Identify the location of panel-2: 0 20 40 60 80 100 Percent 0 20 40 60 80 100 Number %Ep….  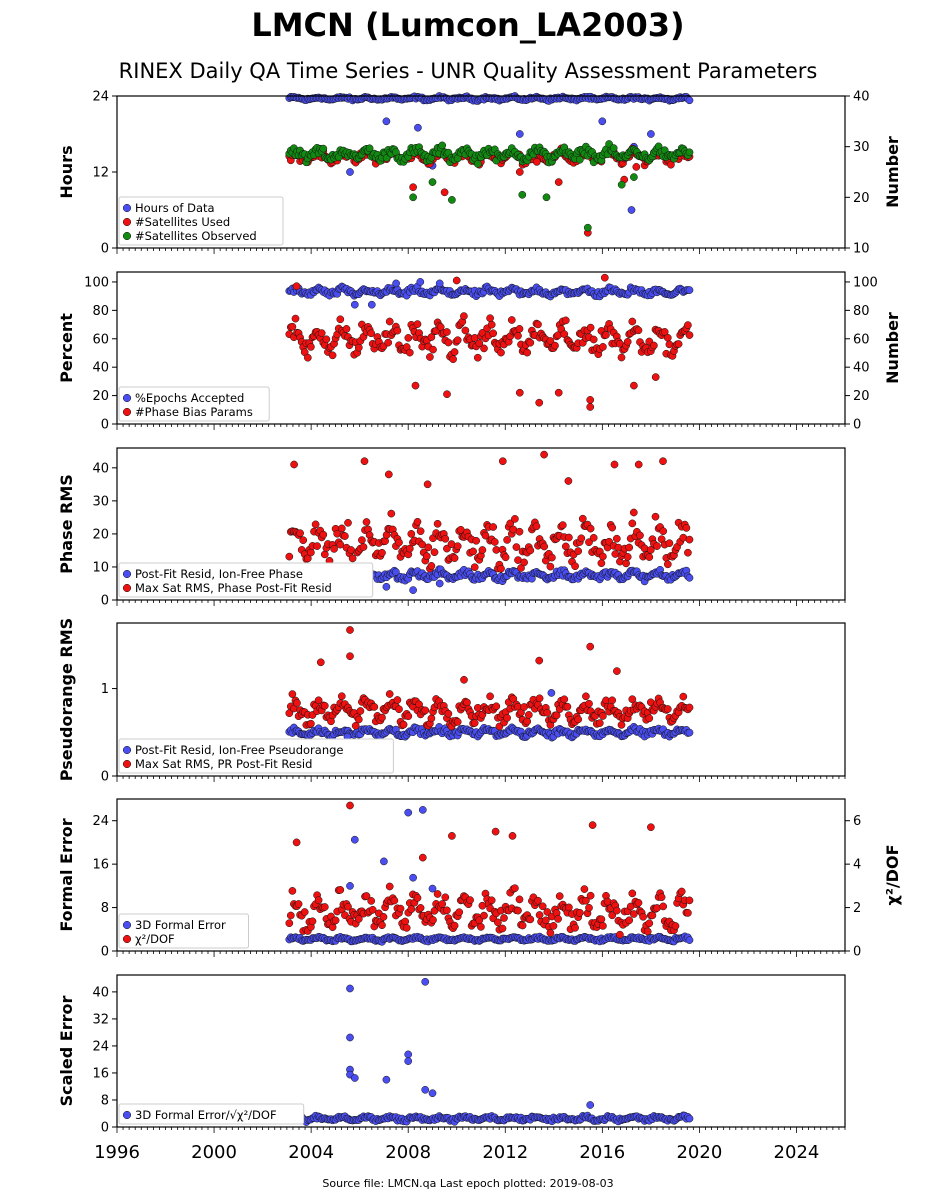
(479, 352).